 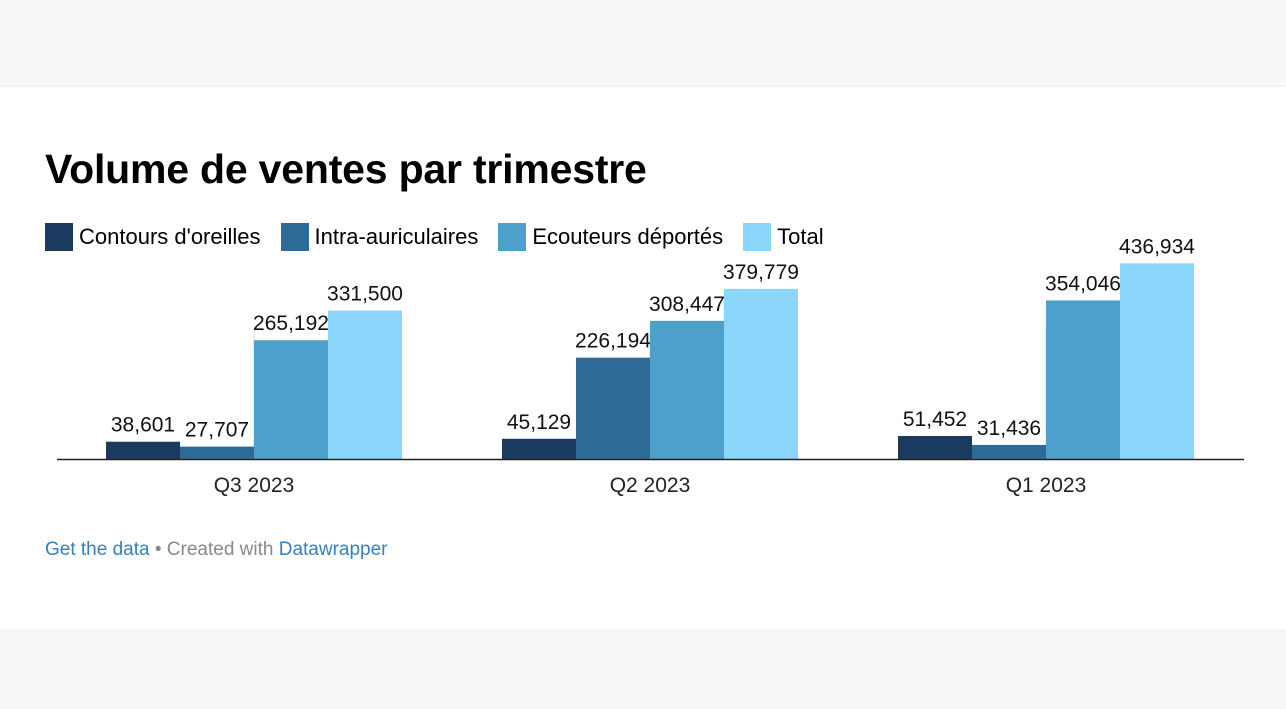 What do you see at coordinates (346, 169) in the screenshot?
I see `chart-title: Volume de ventes par trimestre` at bounding box center [346, 169].